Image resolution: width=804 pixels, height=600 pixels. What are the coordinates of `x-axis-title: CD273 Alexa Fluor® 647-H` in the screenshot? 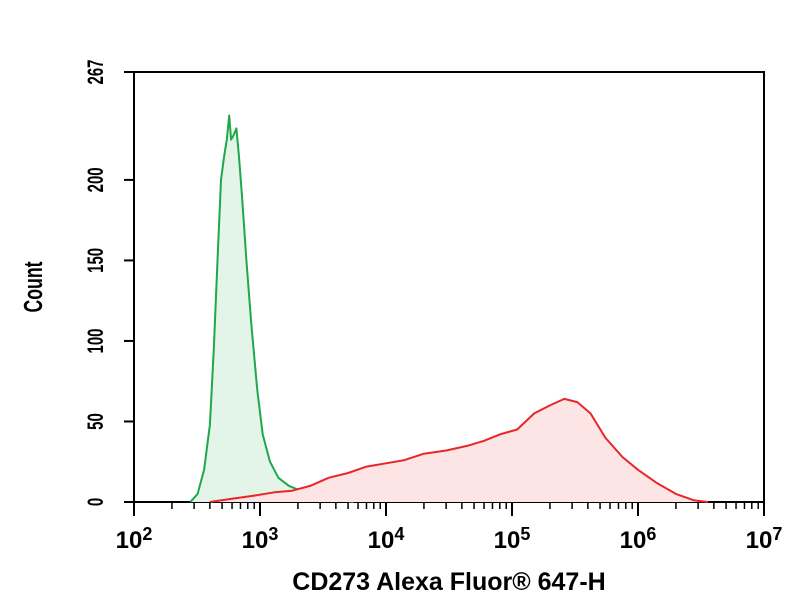 It's located at (448, 582).